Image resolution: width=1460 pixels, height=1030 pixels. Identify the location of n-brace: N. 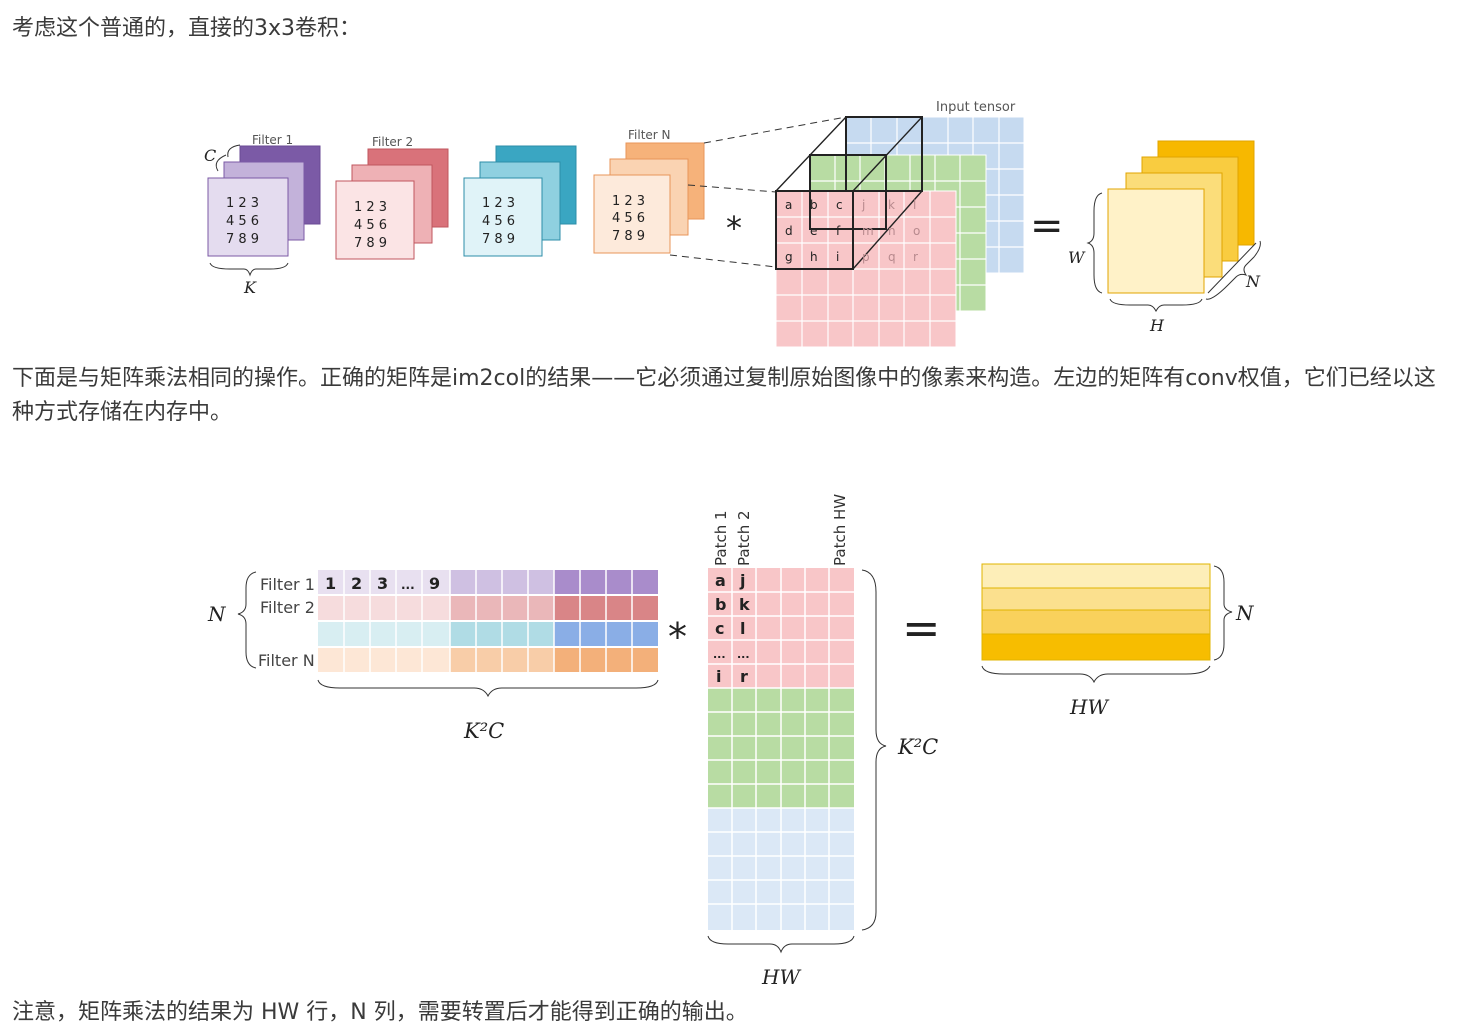
(232, 620).